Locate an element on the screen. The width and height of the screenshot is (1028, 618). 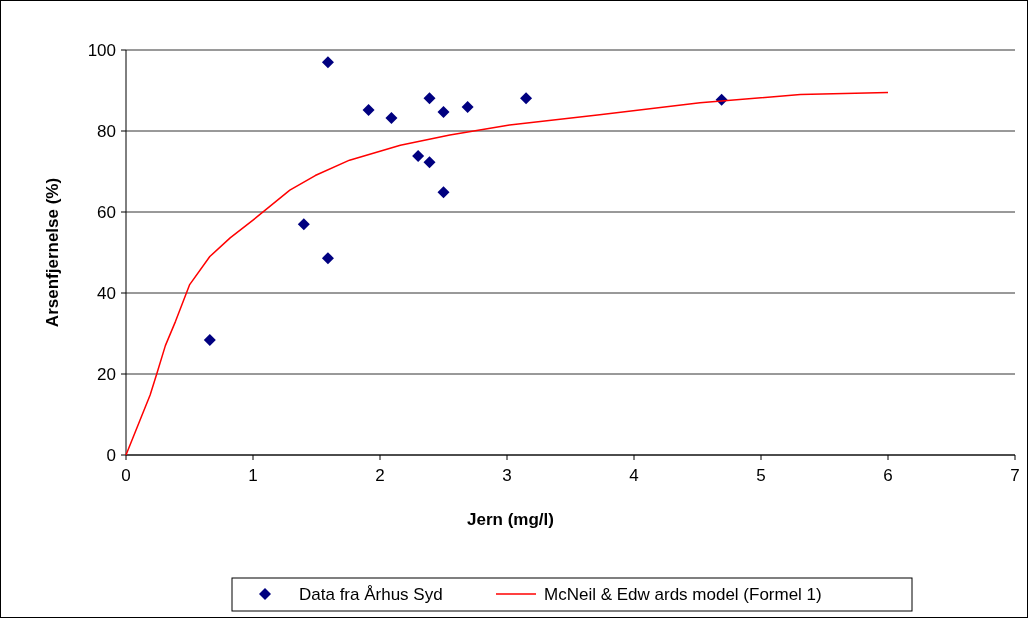
y-tick-label: 40 is located at coordinates (106, 293).